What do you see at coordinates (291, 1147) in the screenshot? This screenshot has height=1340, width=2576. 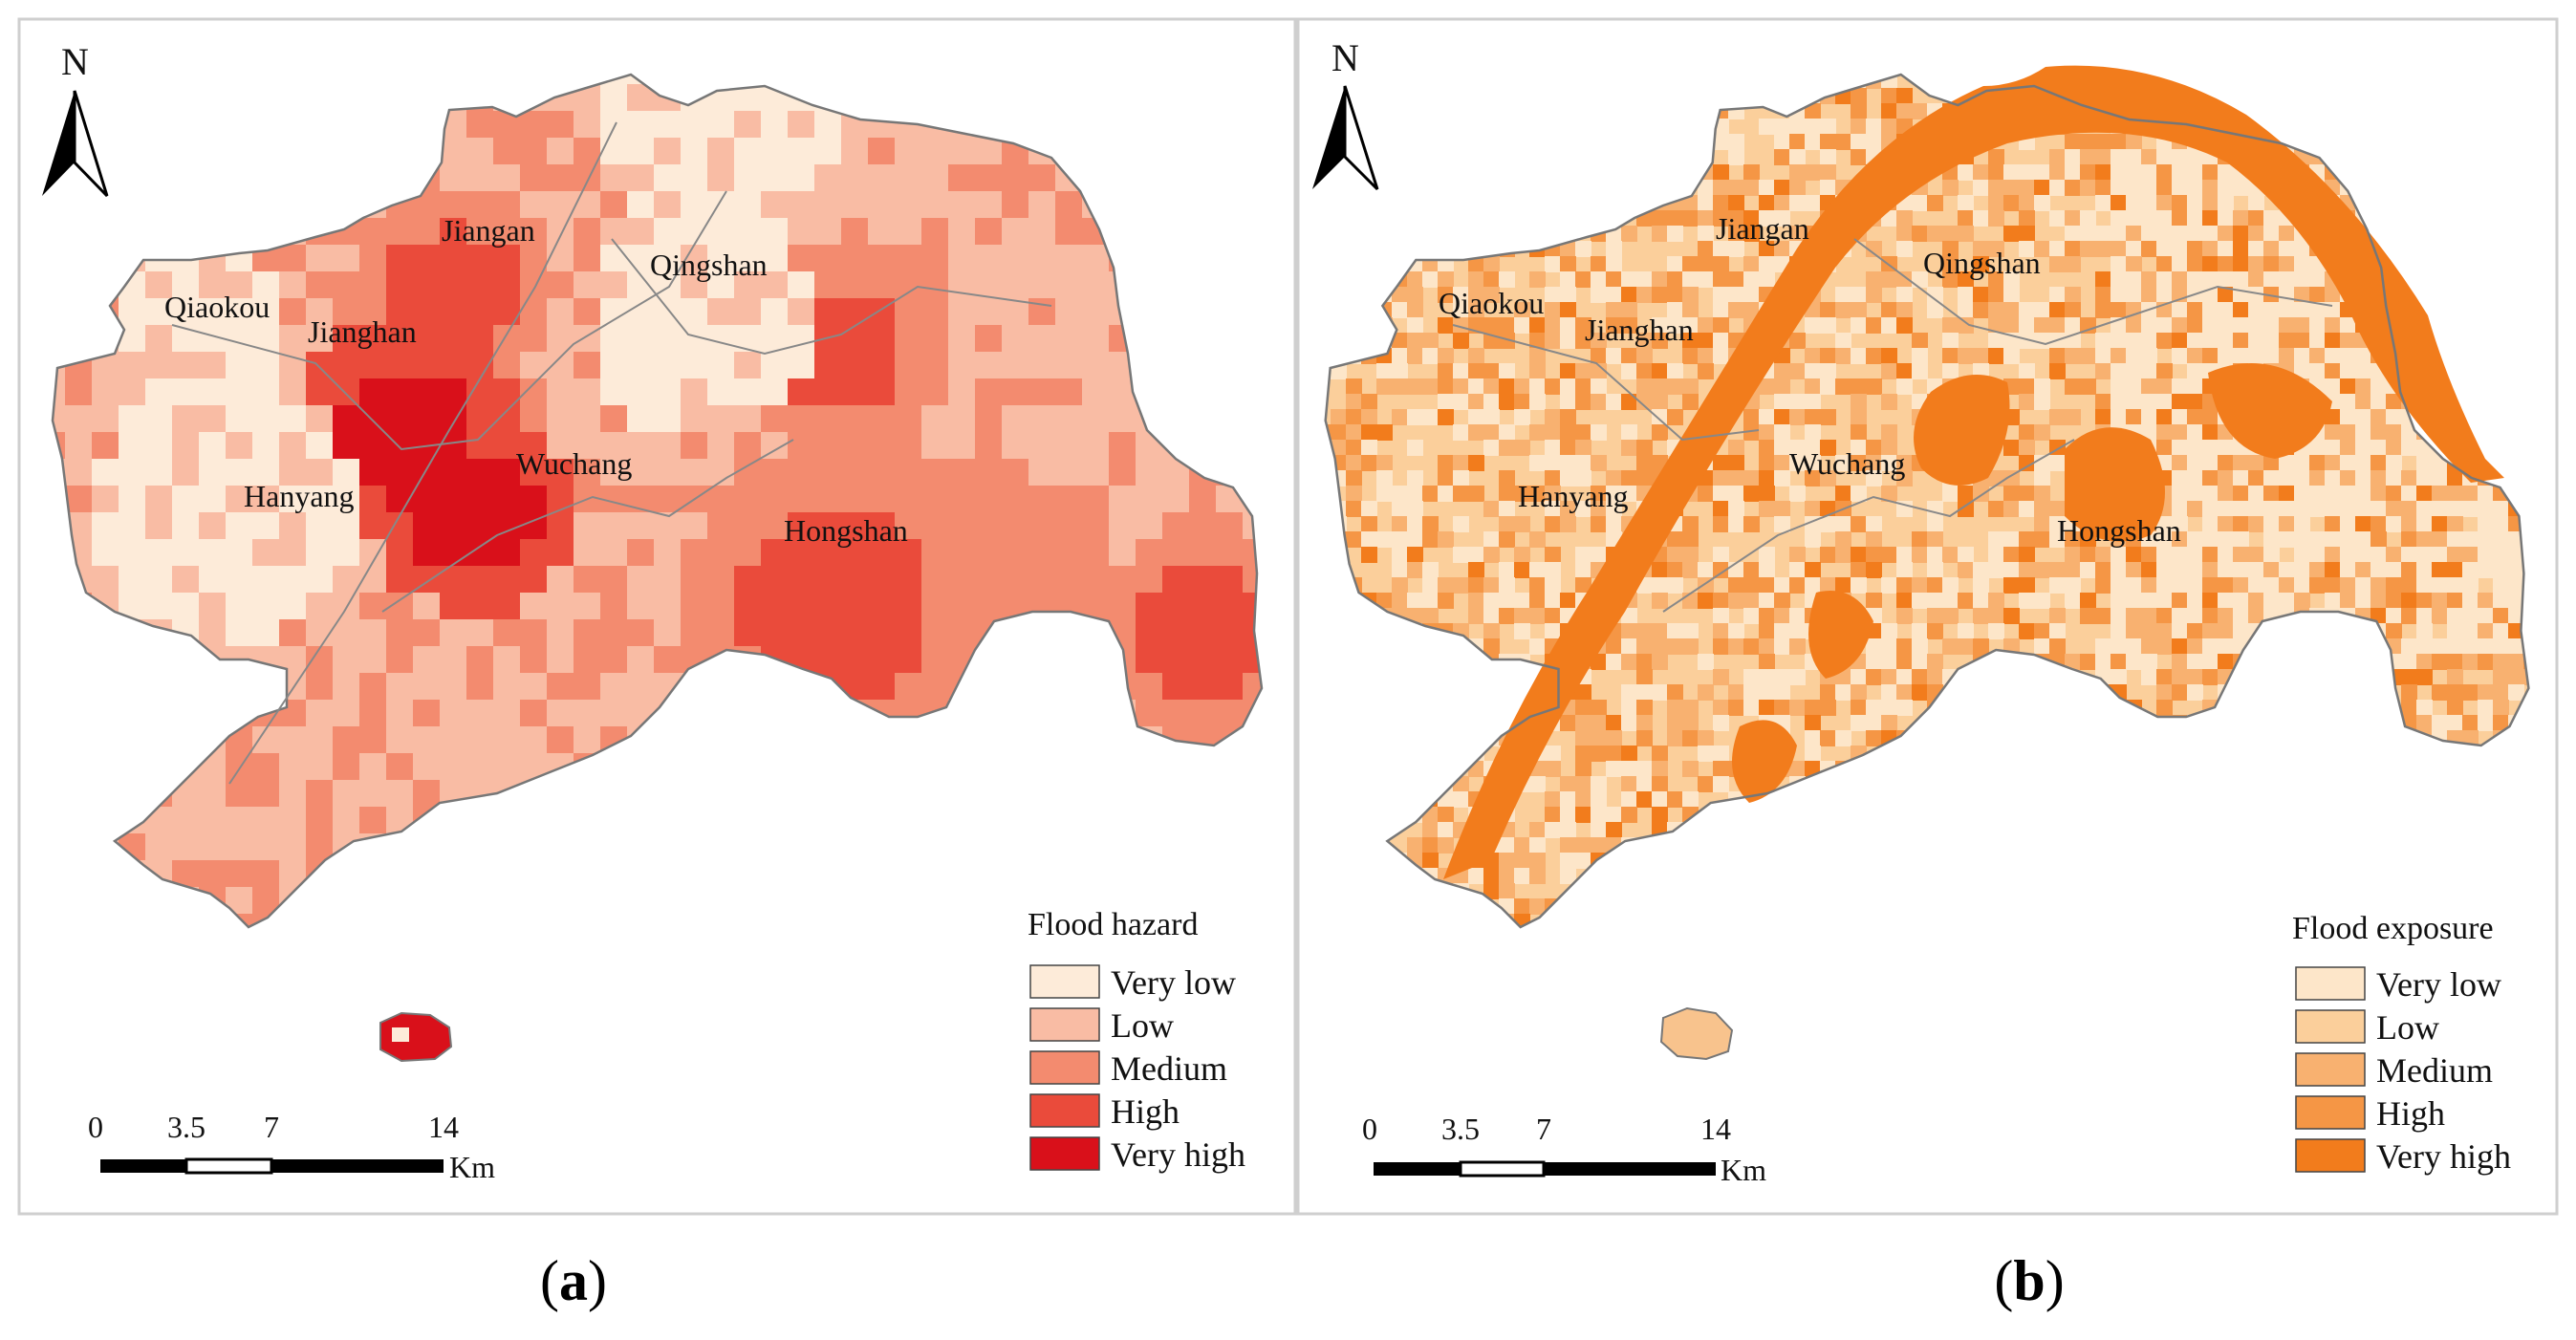 I see `scale-bar: 0 3.5 7 14 Km` at bounding box center [291, 1147].